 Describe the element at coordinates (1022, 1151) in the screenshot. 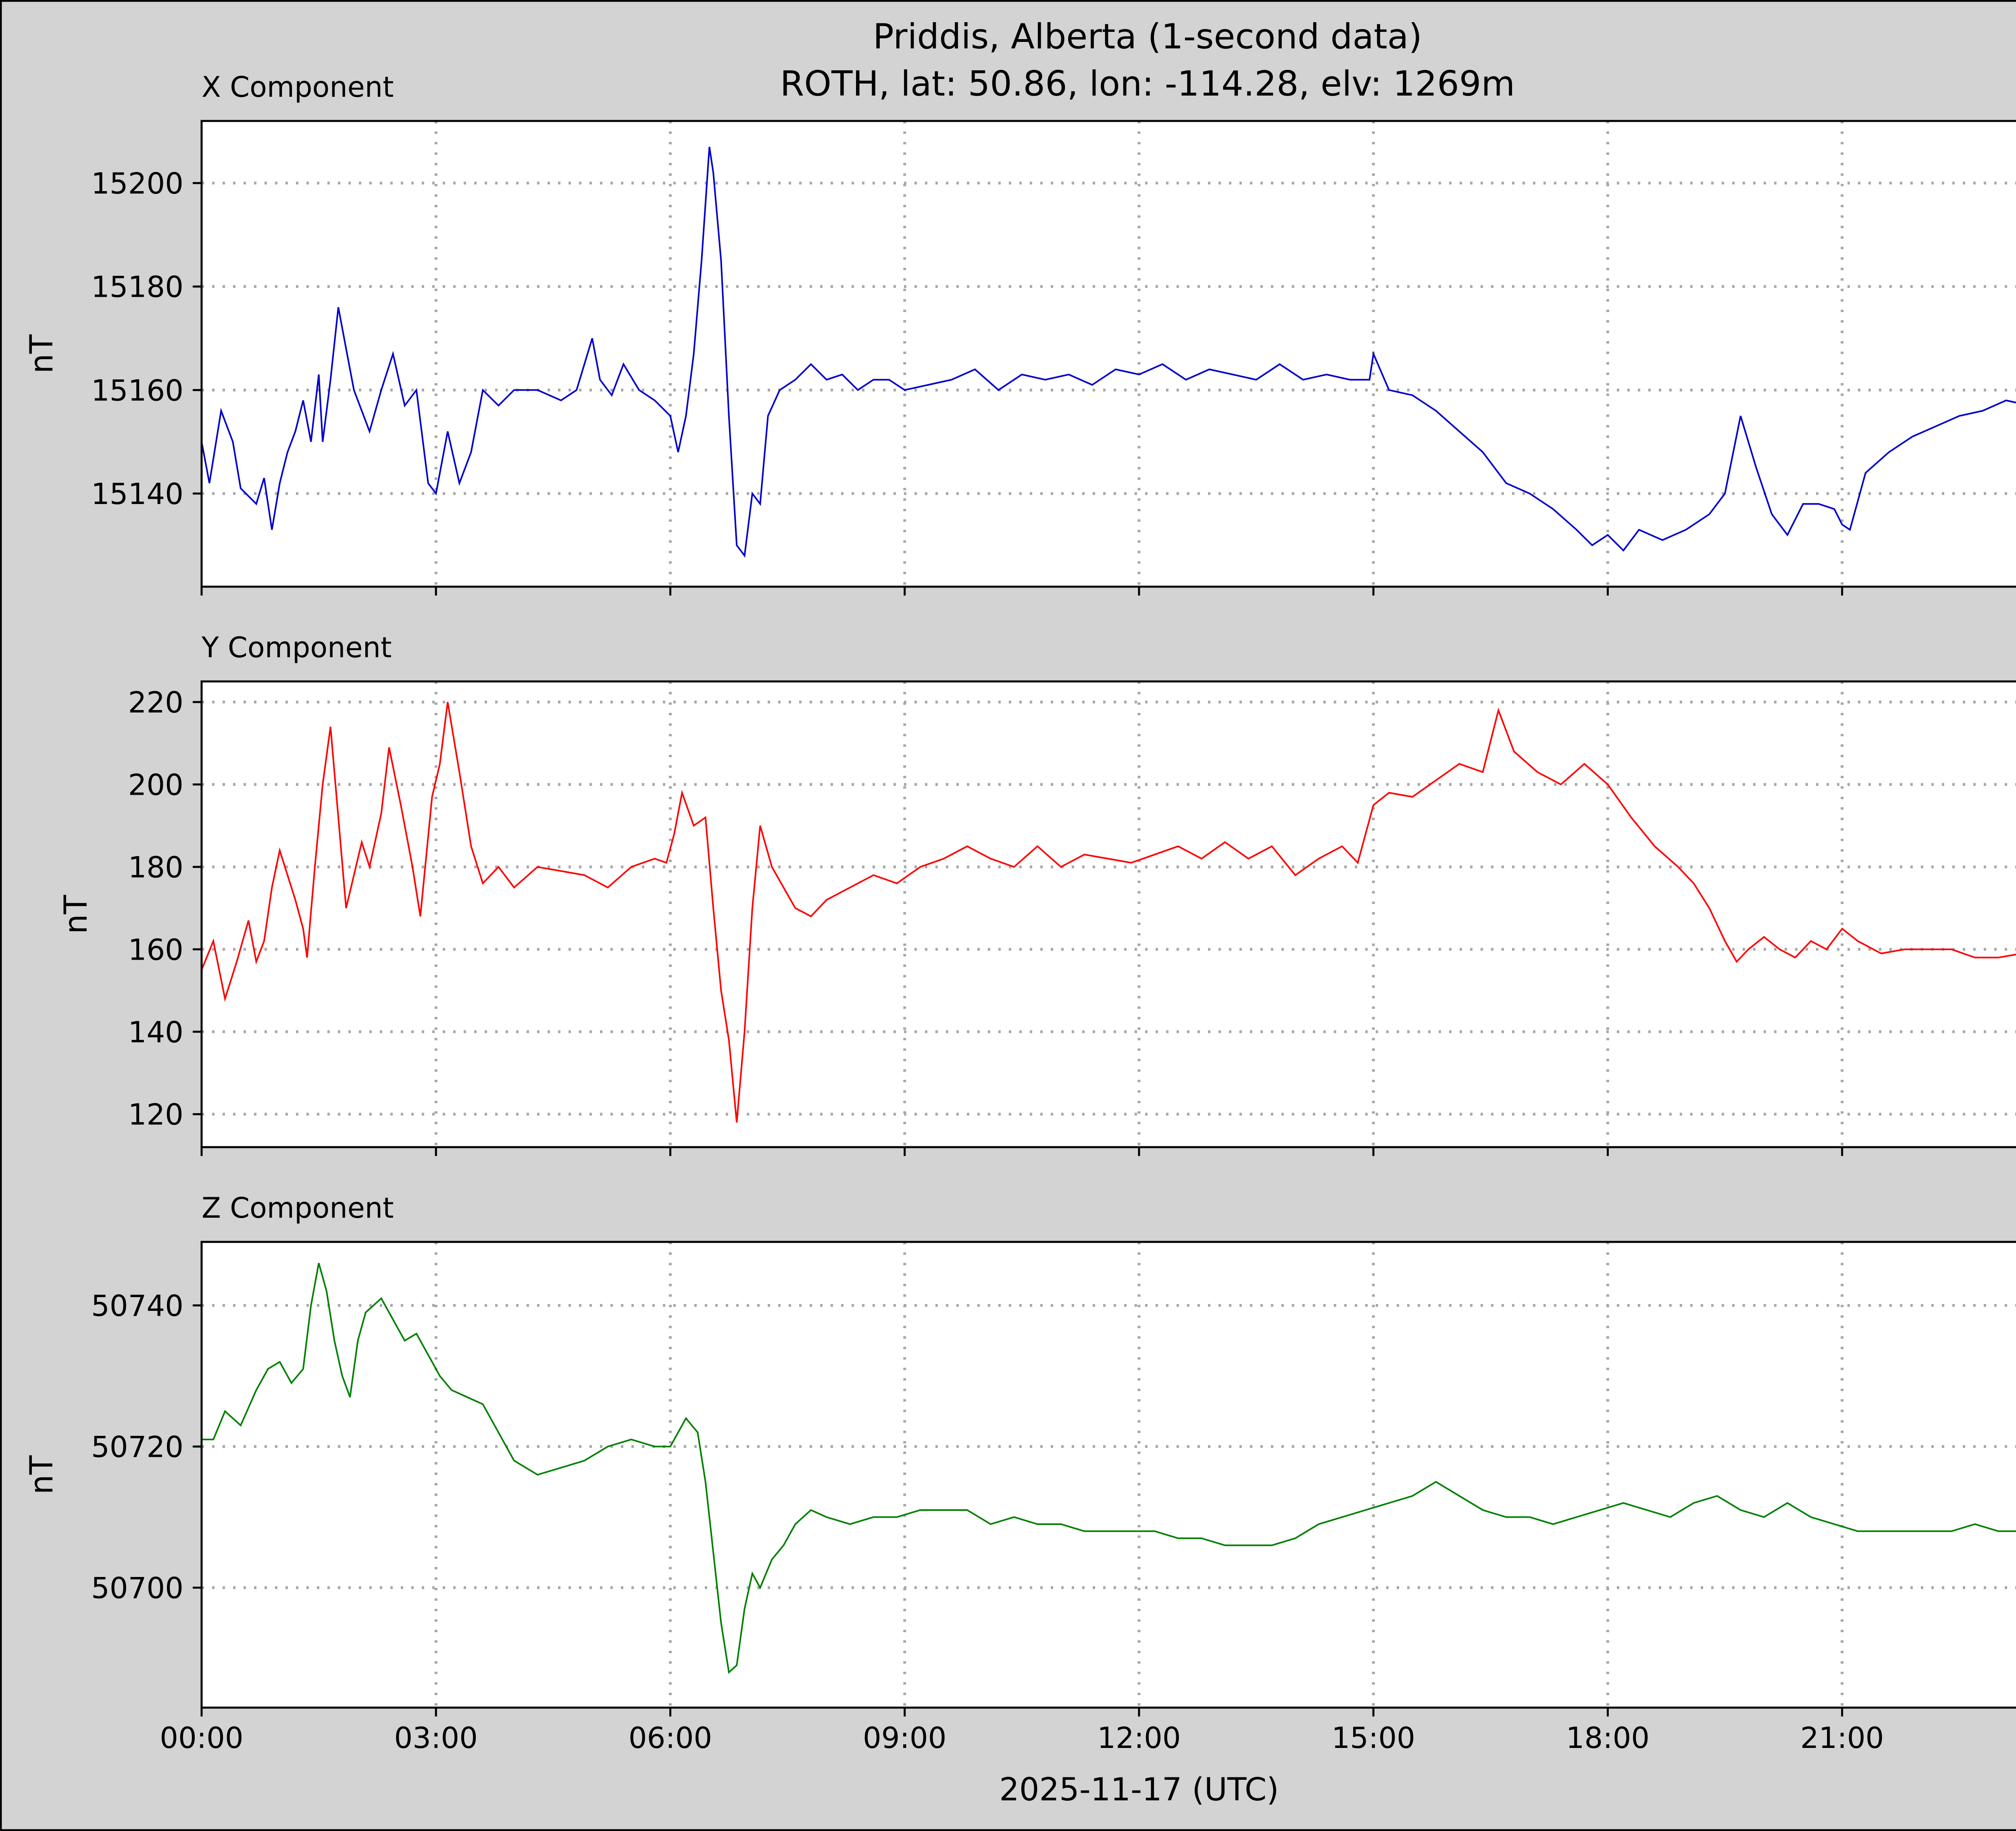

I see `x-ticks-y` at that location.